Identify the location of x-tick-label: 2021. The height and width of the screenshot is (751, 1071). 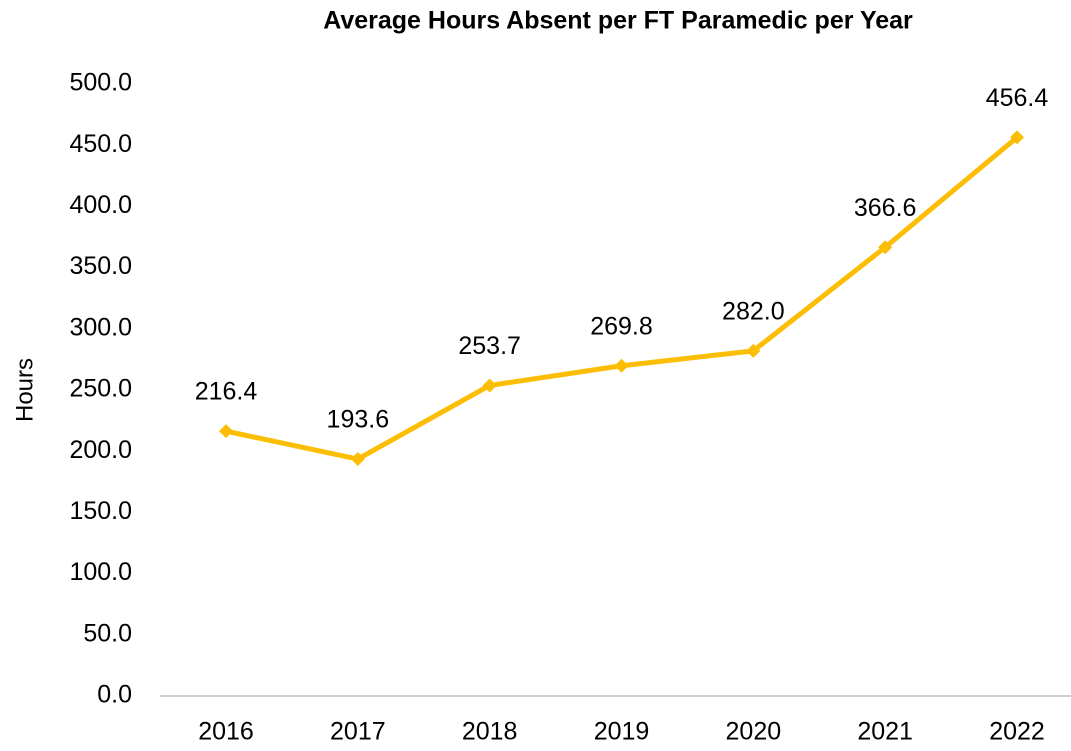
(885, 732).